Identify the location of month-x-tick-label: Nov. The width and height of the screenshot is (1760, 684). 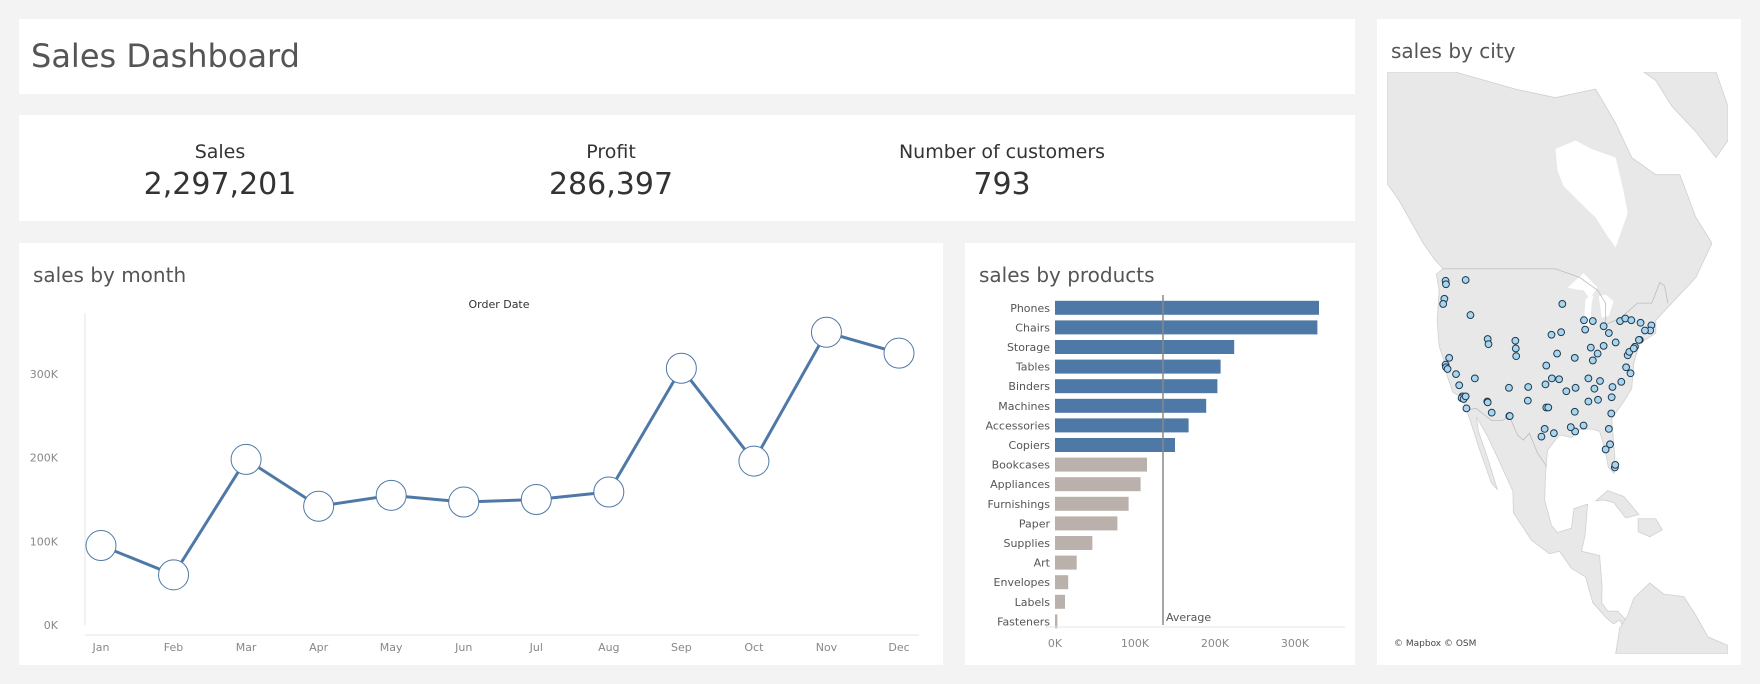
(827, 647).